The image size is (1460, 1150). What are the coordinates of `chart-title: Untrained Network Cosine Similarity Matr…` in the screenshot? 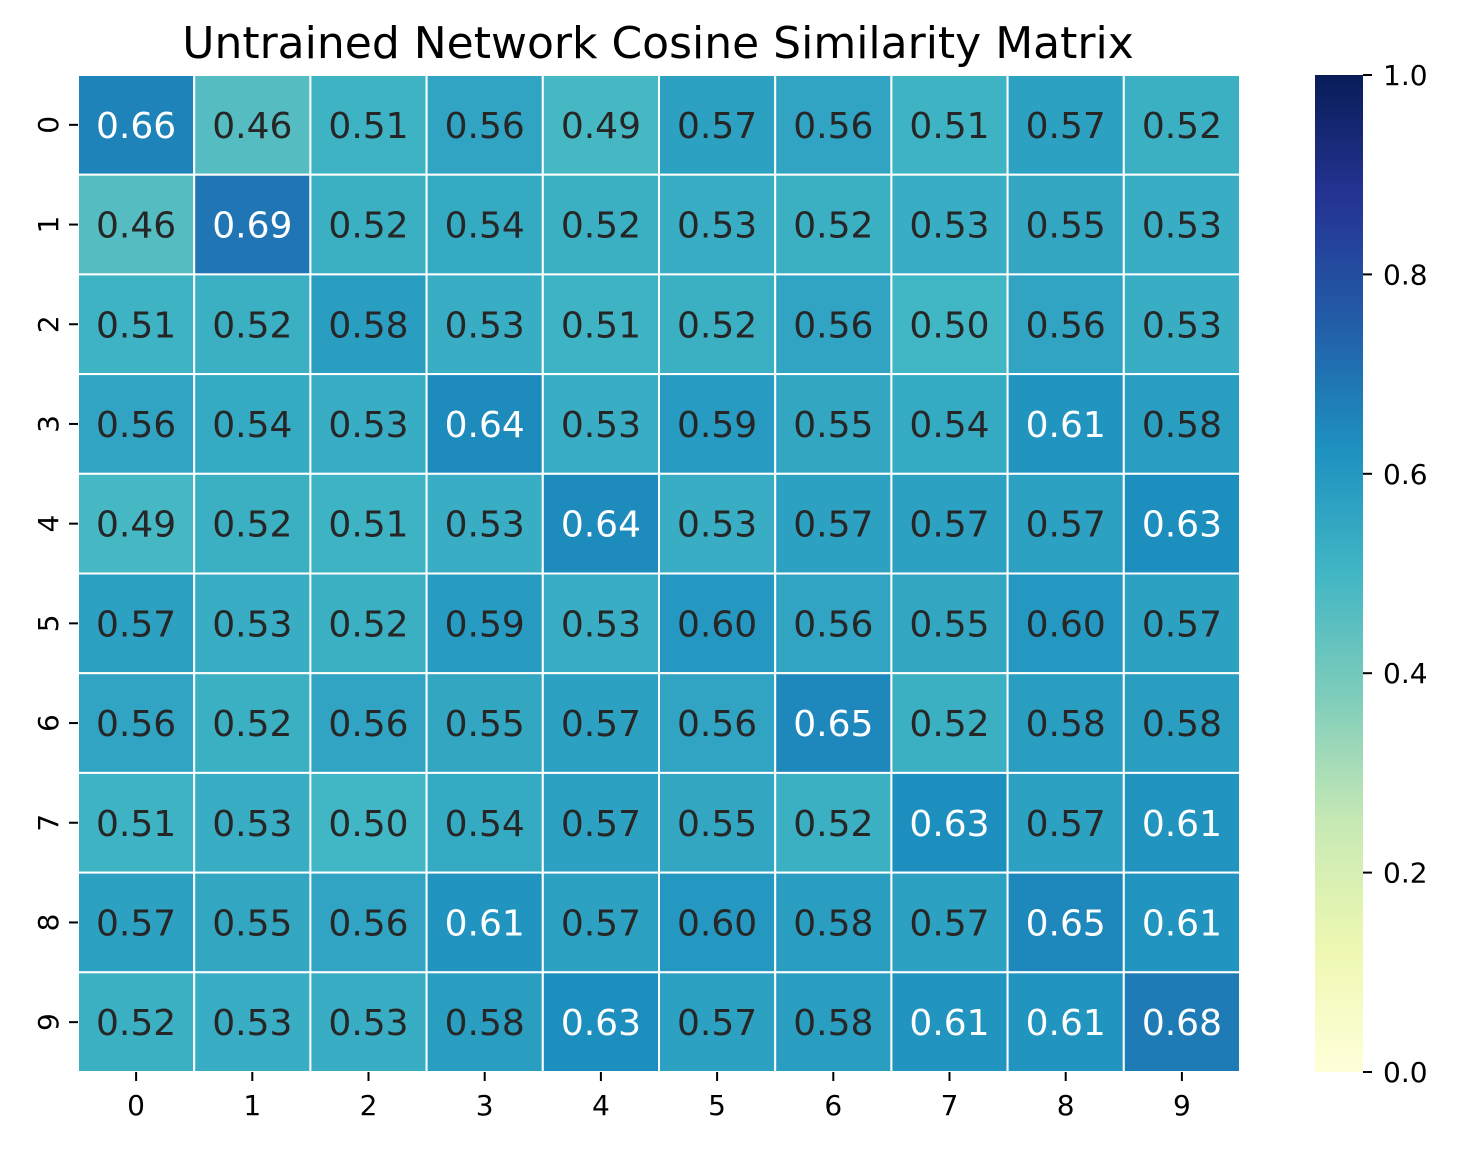 It's located at (657, 43).